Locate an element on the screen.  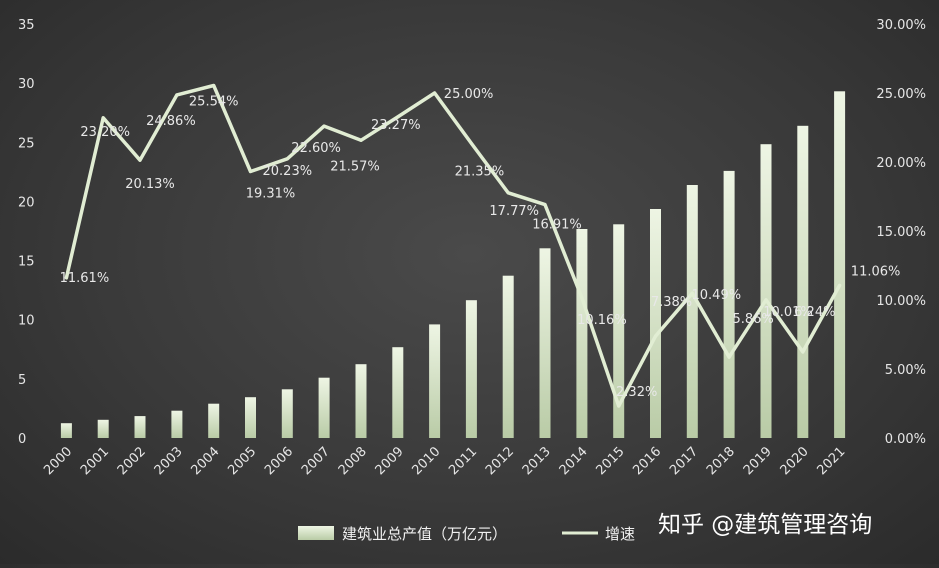
growth-point-2017 is located at coordinates (692, 293).